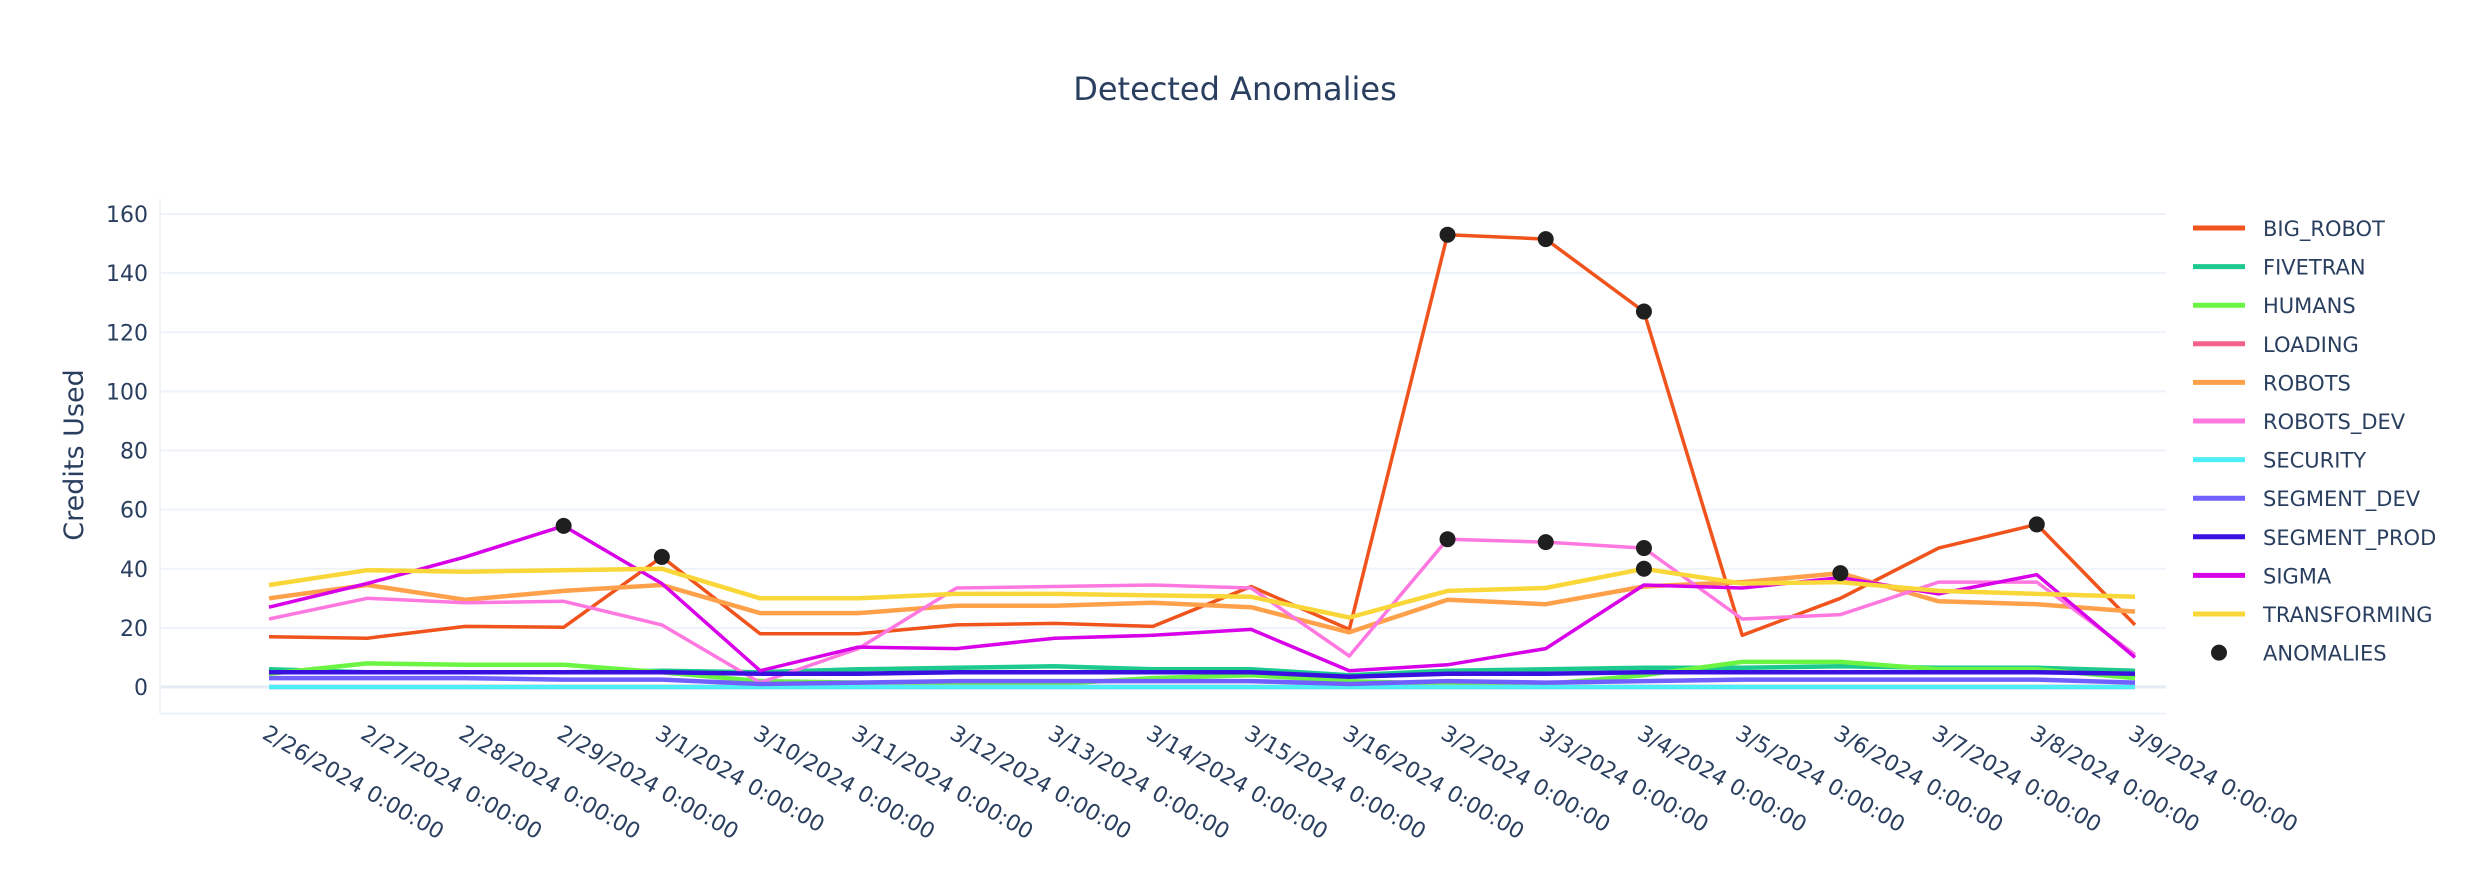 The image size is (2470, 872). I want to click on x-tick-label: 3/10/2024 0:00:00, so click(844, 783).